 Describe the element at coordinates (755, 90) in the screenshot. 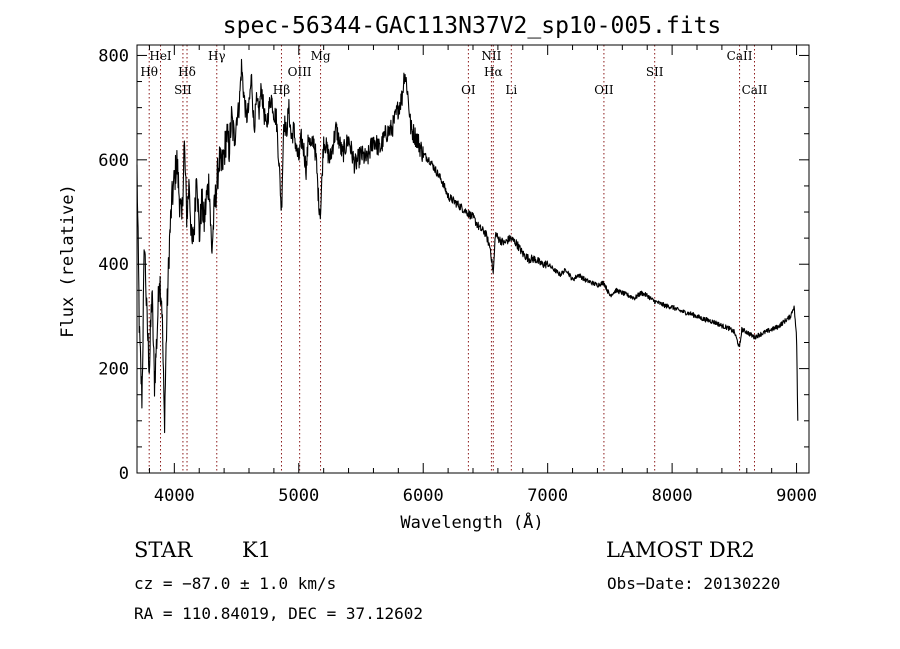

I see `line-label-15: CaII` at that location.